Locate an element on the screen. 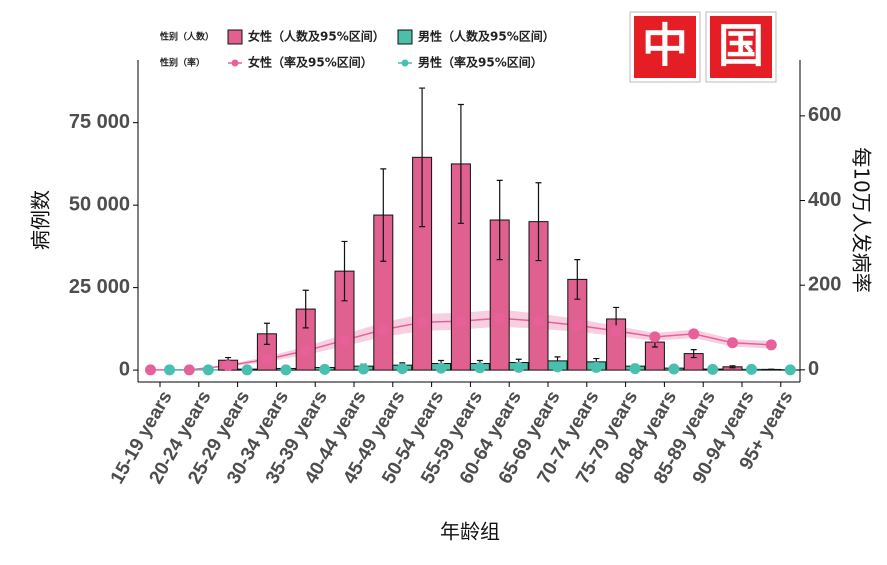 This screenshot has height=565, width=887. legend-label: 女性（率及95%区间） is located at coordinates (310, 62).